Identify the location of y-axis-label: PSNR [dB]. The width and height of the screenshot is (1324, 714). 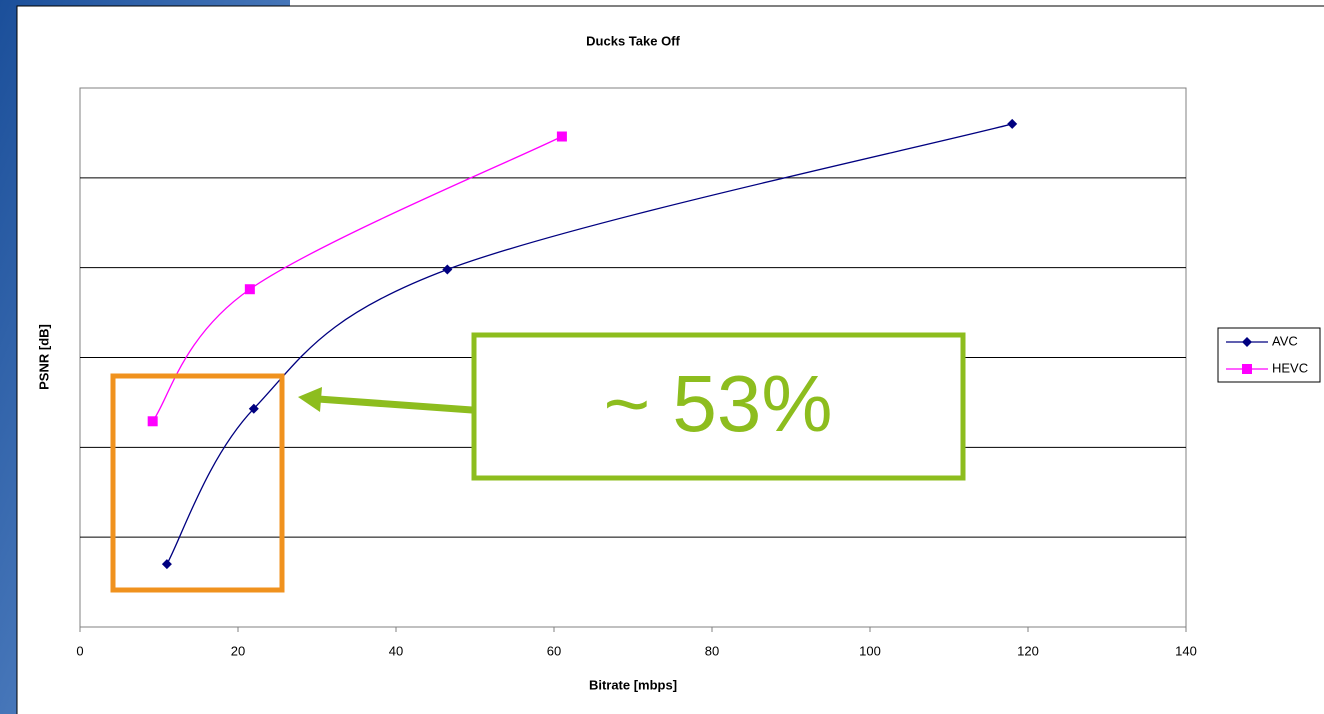
(43, 357).